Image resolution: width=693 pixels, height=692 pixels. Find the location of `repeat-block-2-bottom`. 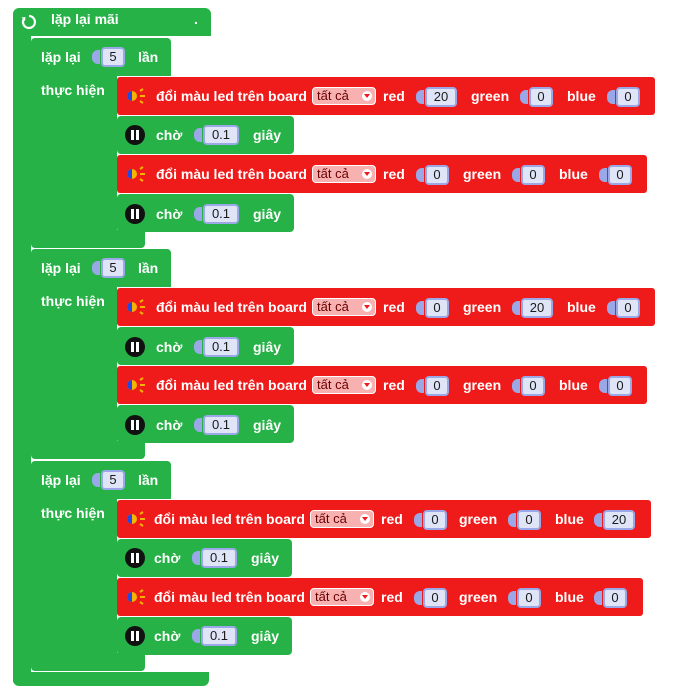

repeat-block-2-bottom is located at coordinates (88, 450).